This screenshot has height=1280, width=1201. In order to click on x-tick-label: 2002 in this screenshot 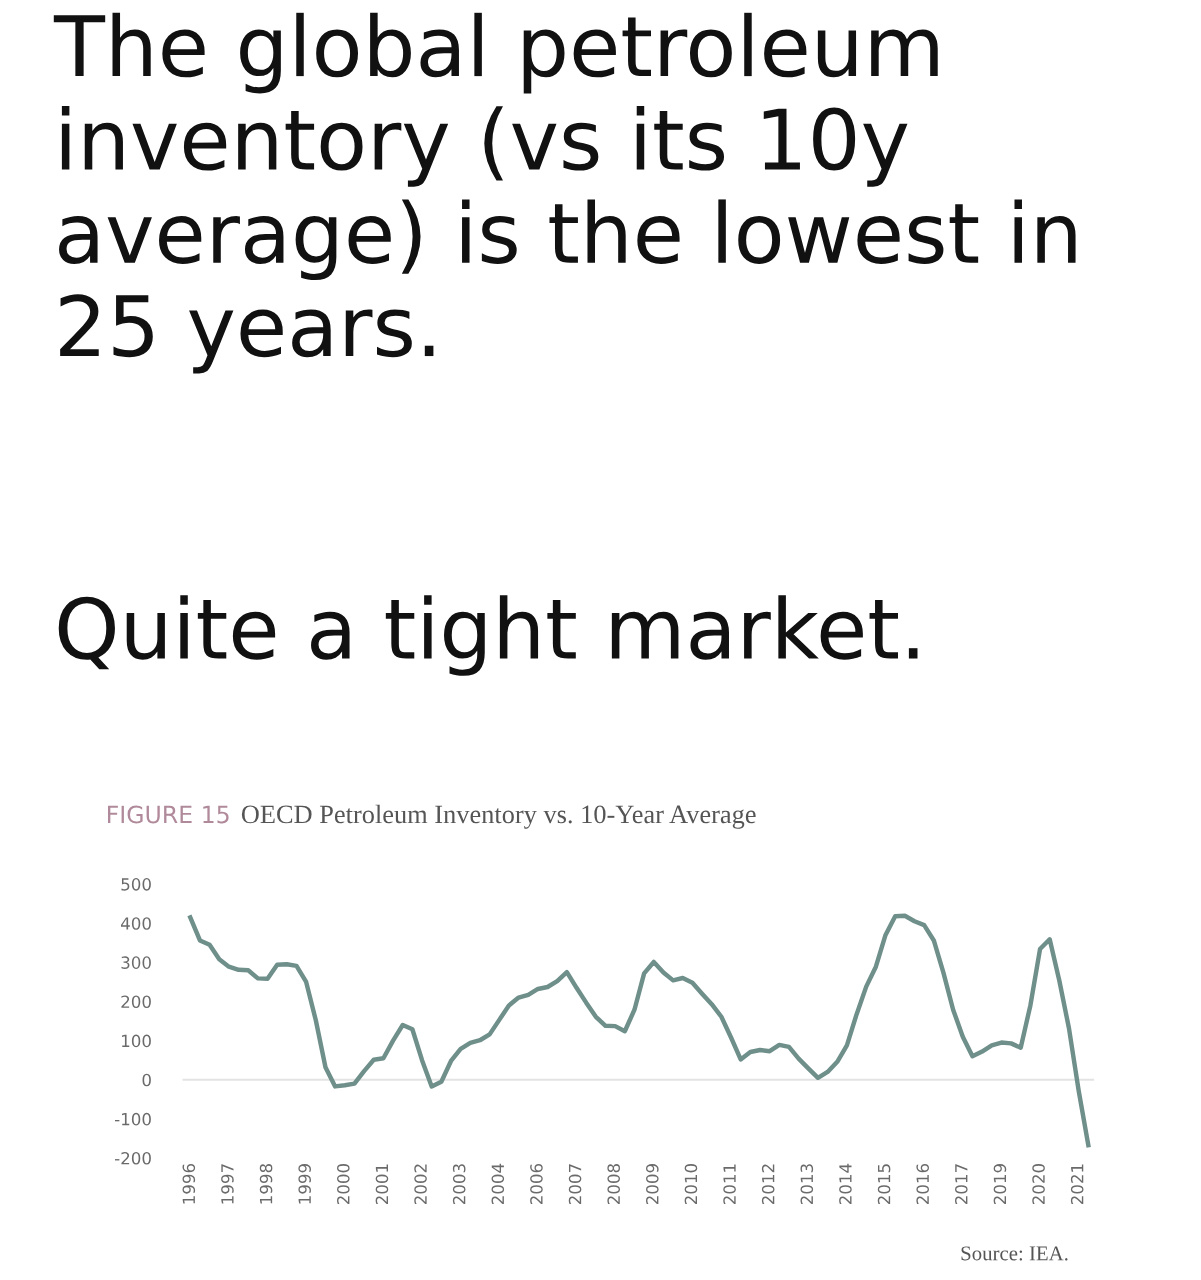, I will do `click(420, 1184)`.